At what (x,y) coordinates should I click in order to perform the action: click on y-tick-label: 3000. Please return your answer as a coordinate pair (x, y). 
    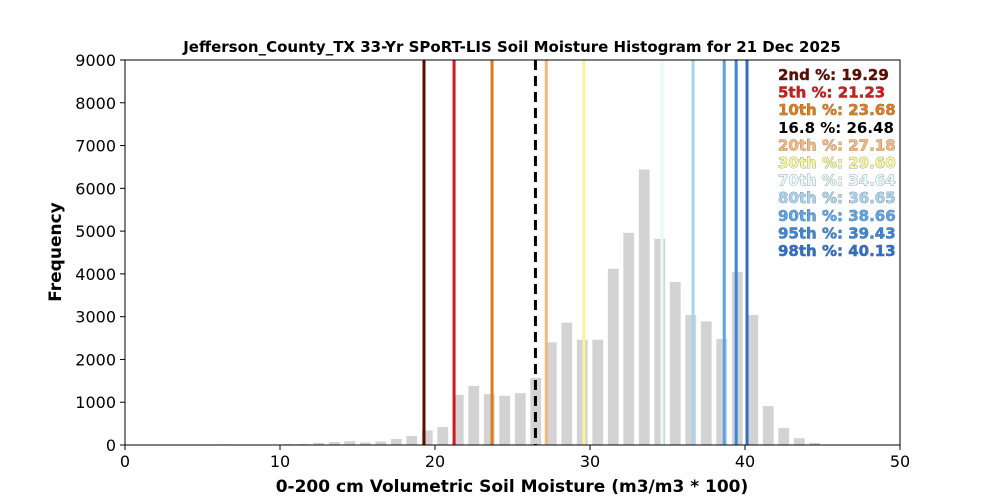
    Looking at the image, I should click on (95, 317).